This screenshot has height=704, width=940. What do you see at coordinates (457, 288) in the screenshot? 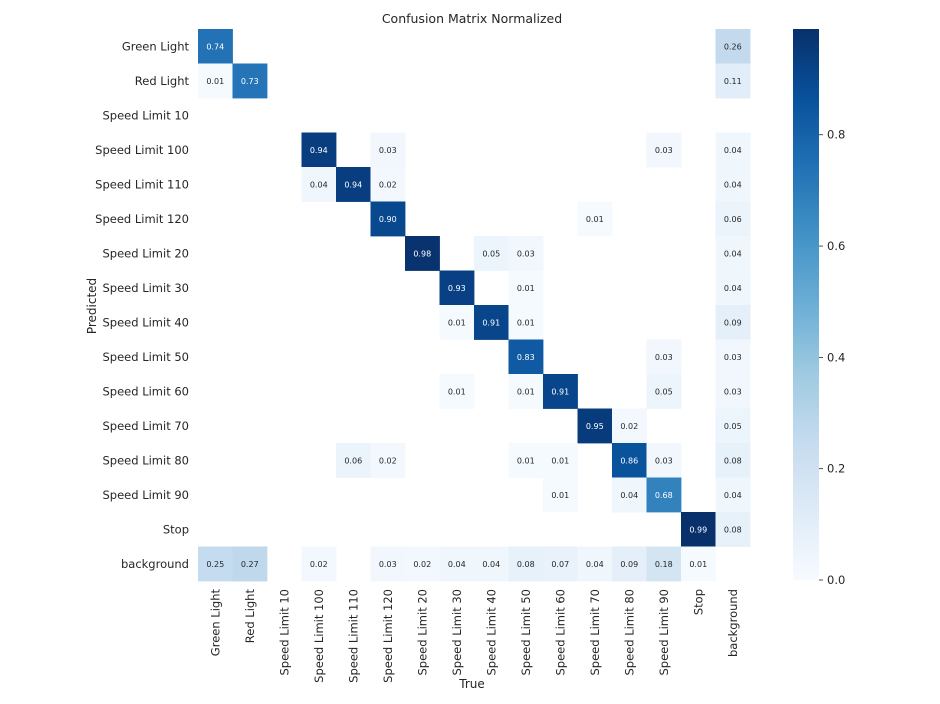
I see `cell-value-label: 0.93` at bounding box center [457, 288].